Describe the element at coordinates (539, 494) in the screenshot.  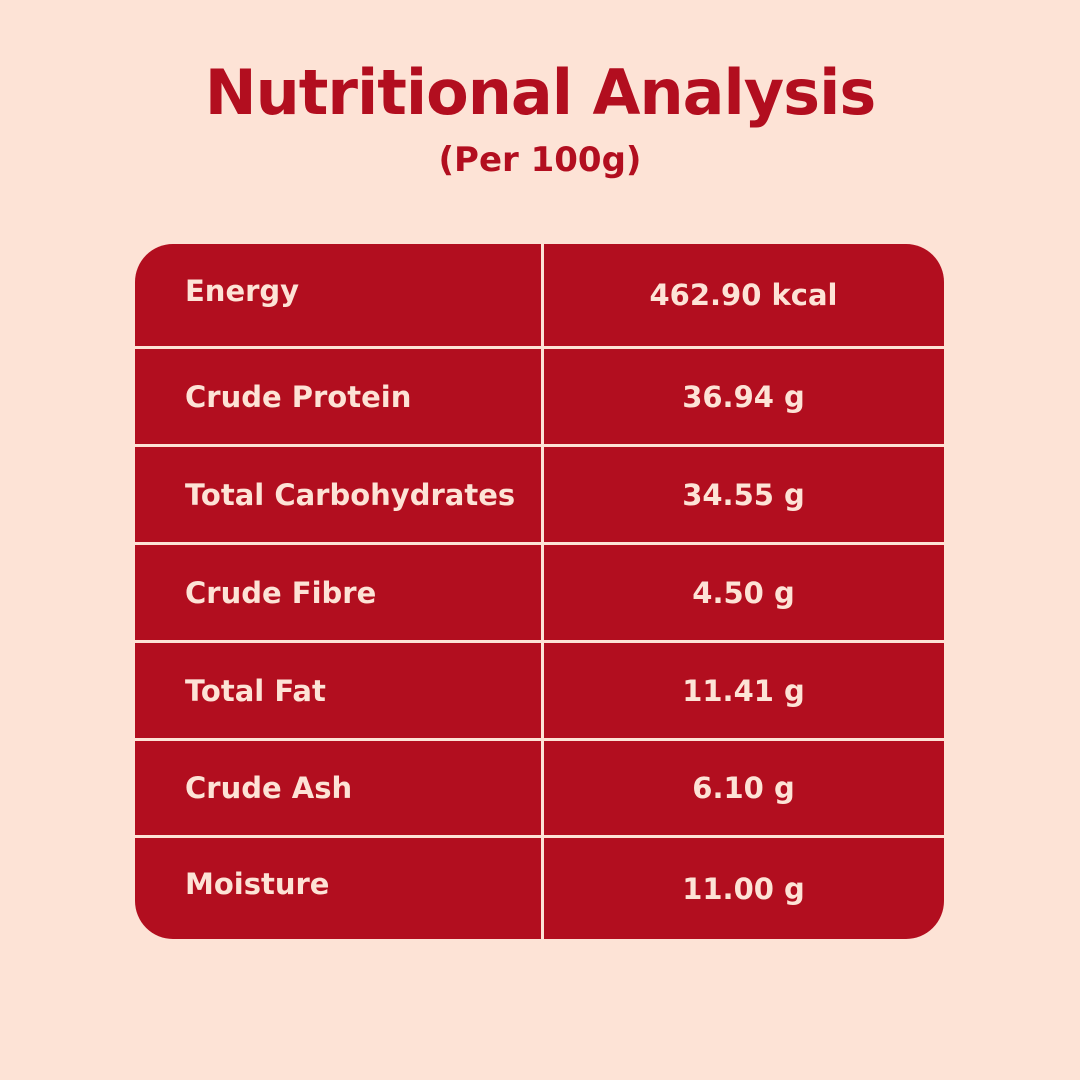
I see `table-row: Total Carbohydrates 34.55 g` at that location.